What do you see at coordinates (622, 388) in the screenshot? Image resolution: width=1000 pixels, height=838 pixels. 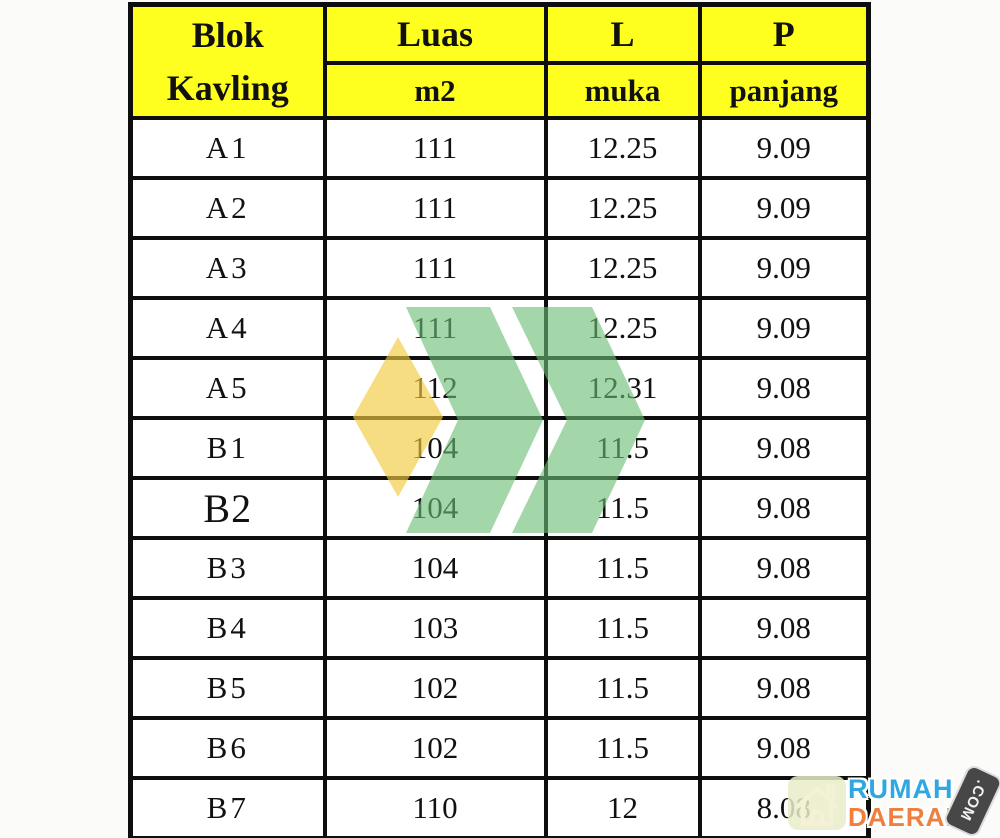 I see `cell-muka: 12.31` at bounding box center [622, 388].